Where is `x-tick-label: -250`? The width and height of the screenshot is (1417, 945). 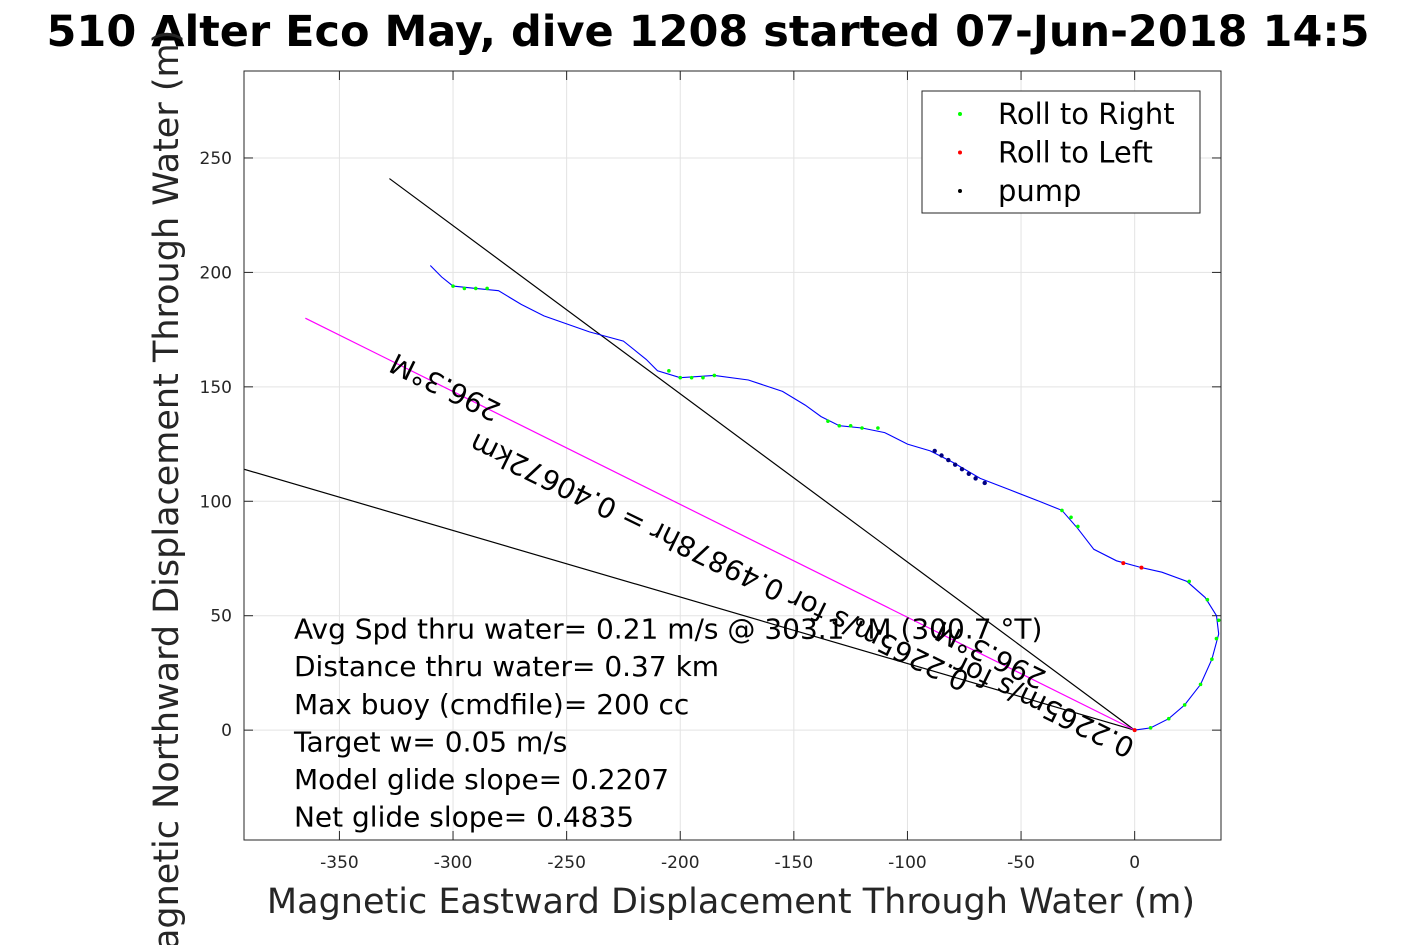
x-tick-label: -250 is located at coordinates (566, 863).